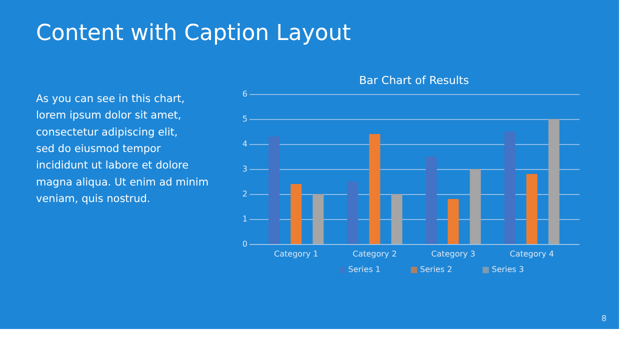 The width and height of the screenshot is (640, 360). Describe the element at coordinates (245, 169) in the screenshot. I see `y-tick-label: 3` at that location.